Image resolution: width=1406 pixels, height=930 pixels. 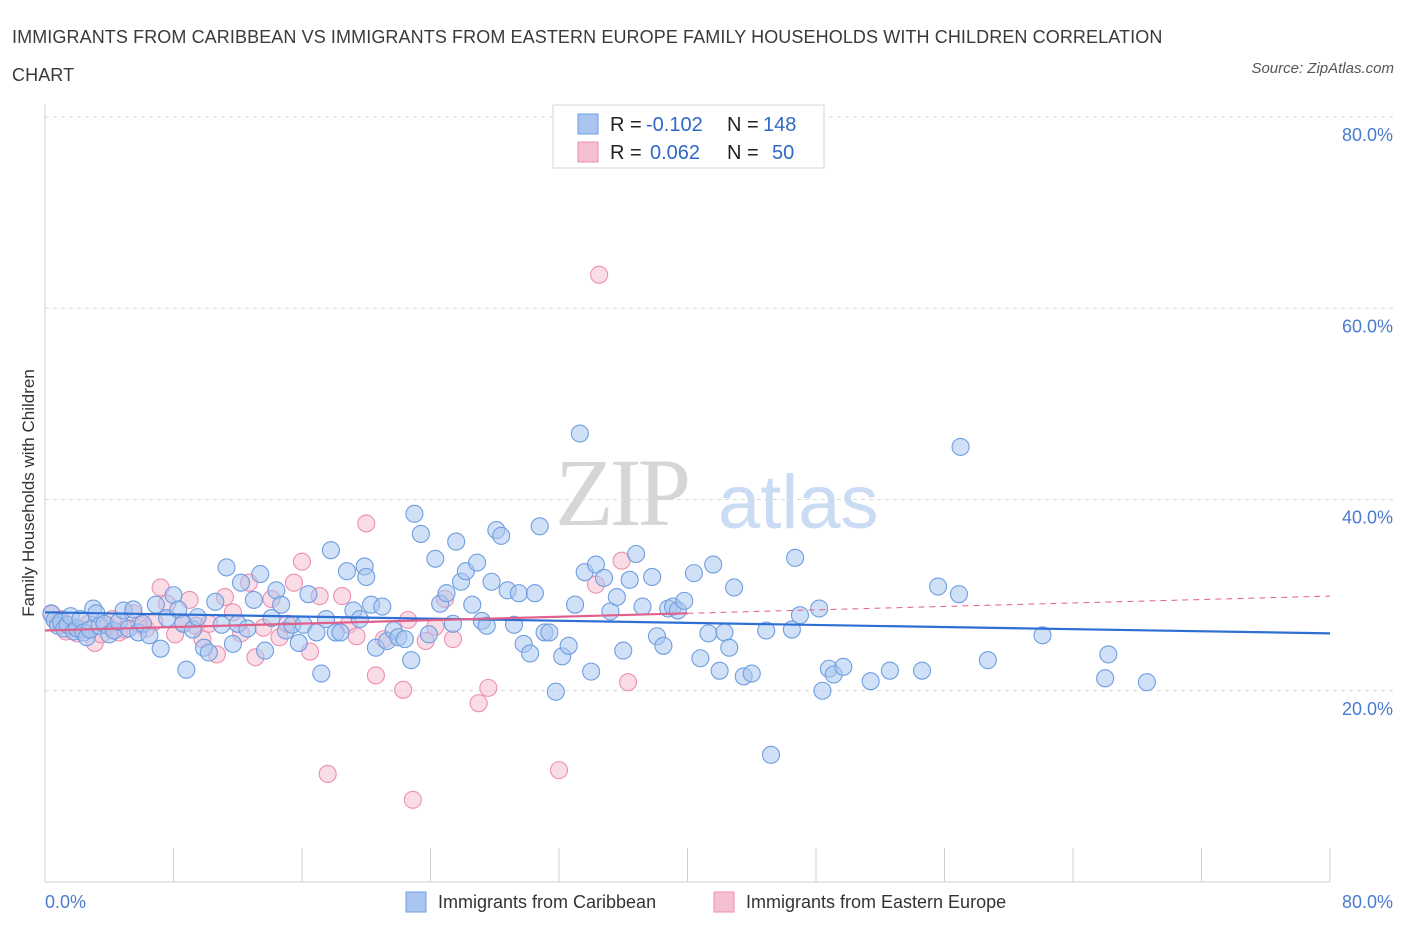 I want to click on x-ticks, so click(x=687, y=865).